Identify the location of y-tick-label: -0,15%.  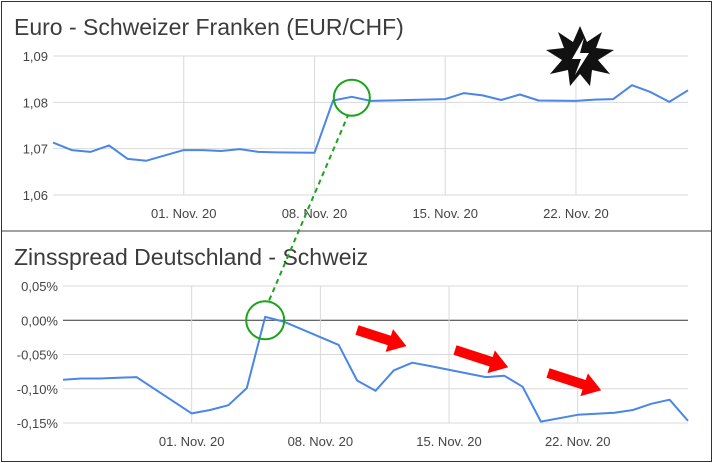
(38, 423).